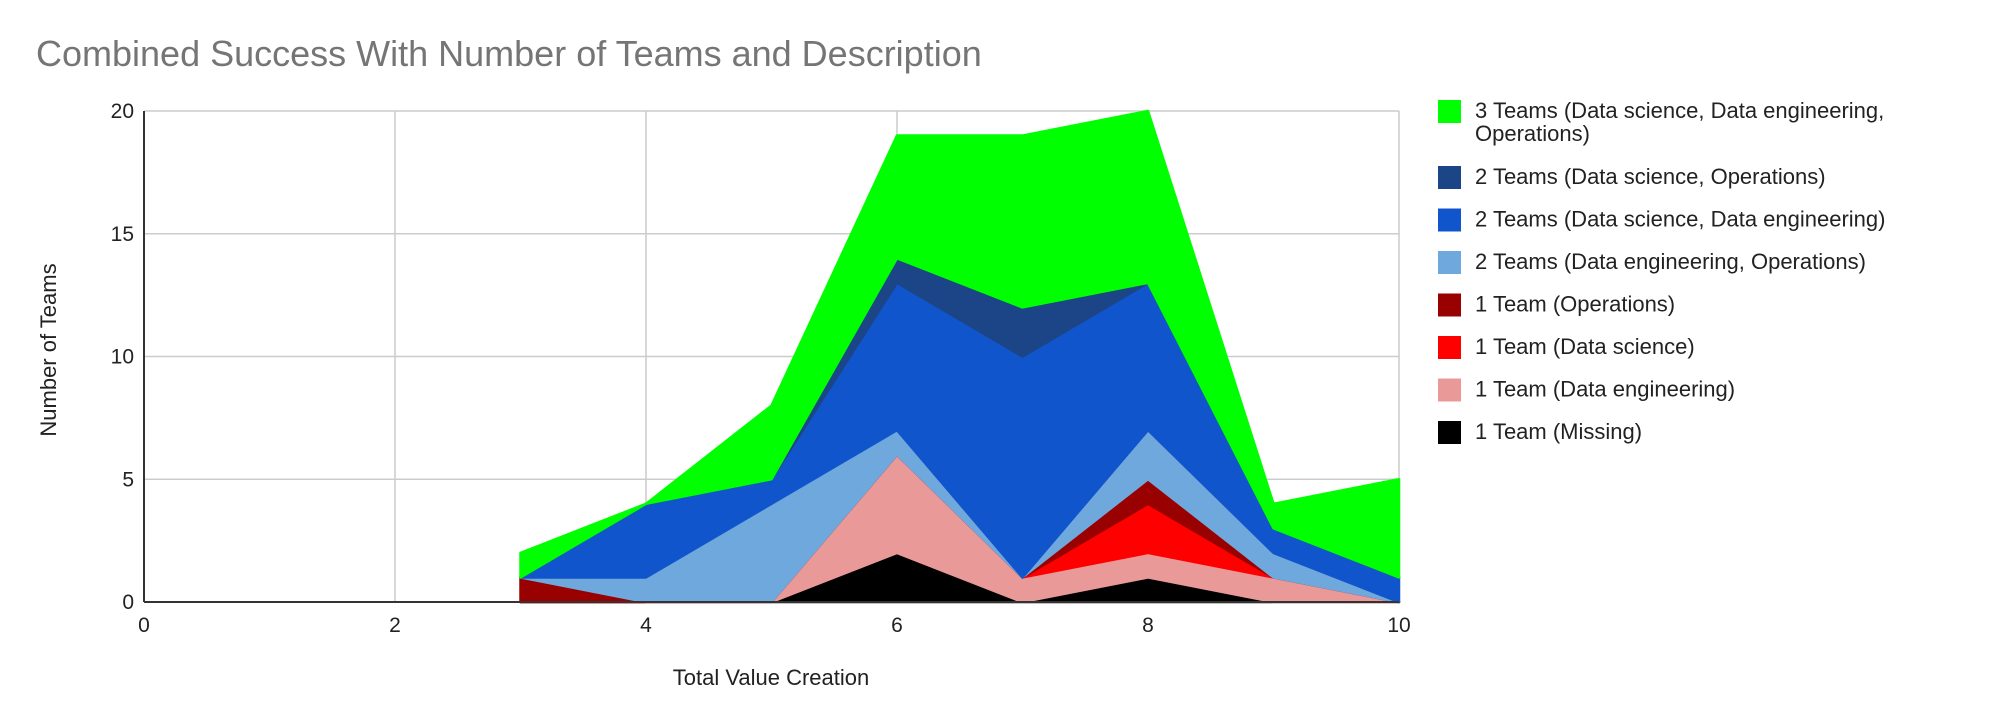  Describe the element at coordinates (897, 625) in the screenshot. I see `x-tick-label: 6` at that location.